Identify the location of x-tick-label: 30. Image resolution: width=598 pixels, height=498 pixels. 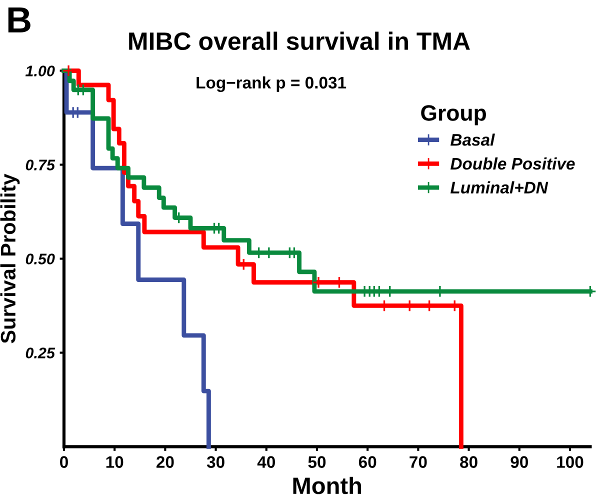
(215, 462).